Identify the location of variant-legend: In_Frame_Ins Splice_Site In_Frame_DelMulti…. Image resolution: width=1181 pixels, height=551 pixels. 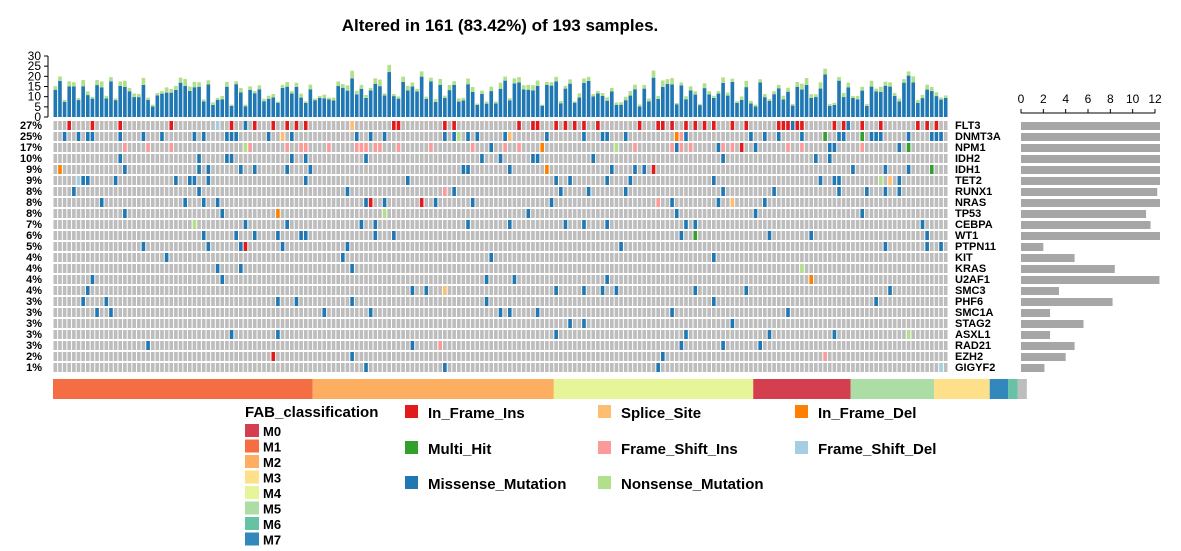
(670, 449).